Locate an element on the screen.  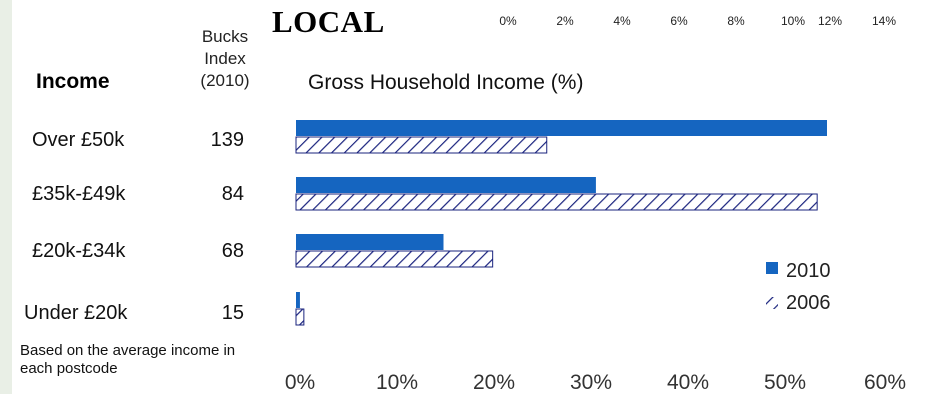
x-axis-tick: 30% is located at coordinates (591, 382).